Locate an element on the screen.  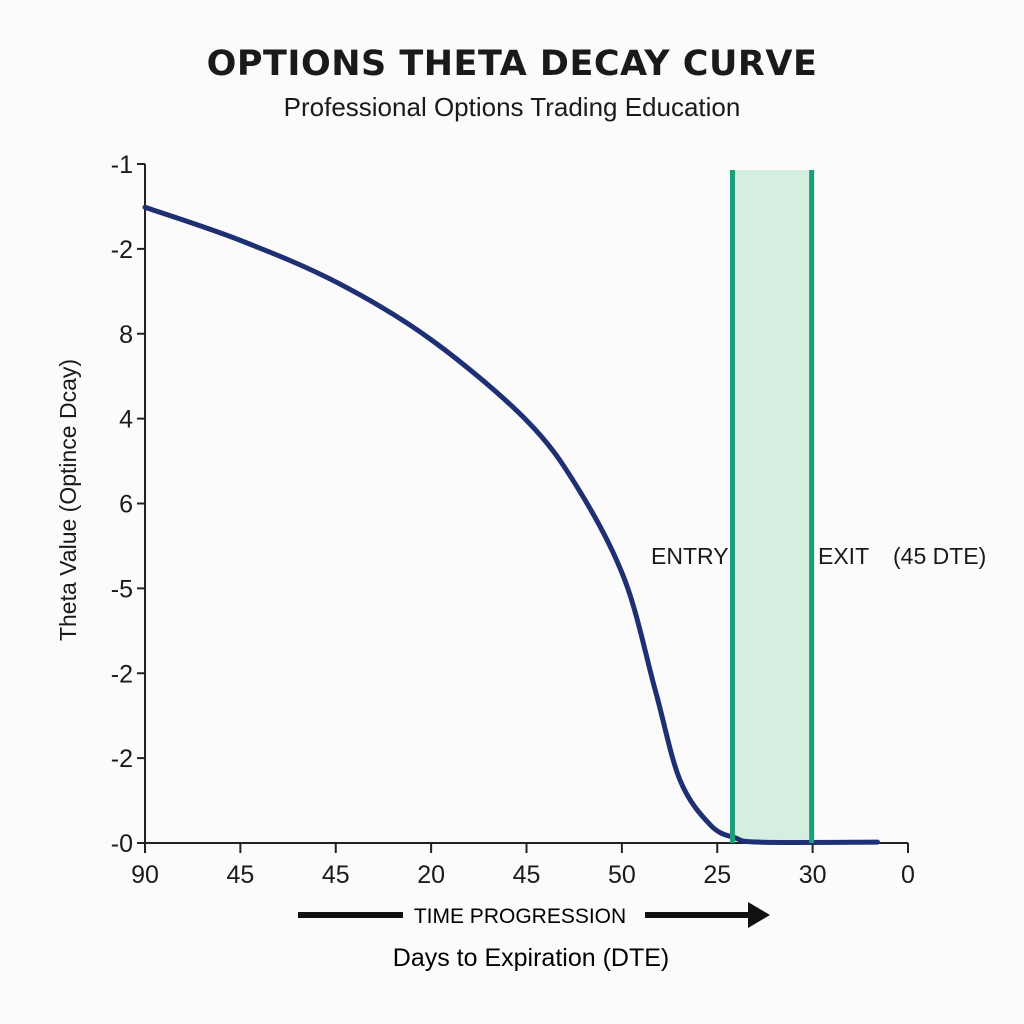
entry-exit-zone is located at coordinates (772, 506).